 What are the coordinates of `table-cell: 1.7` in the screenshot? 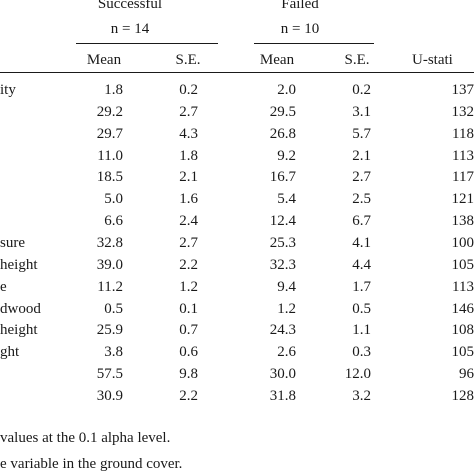 It's located at (361, 287).